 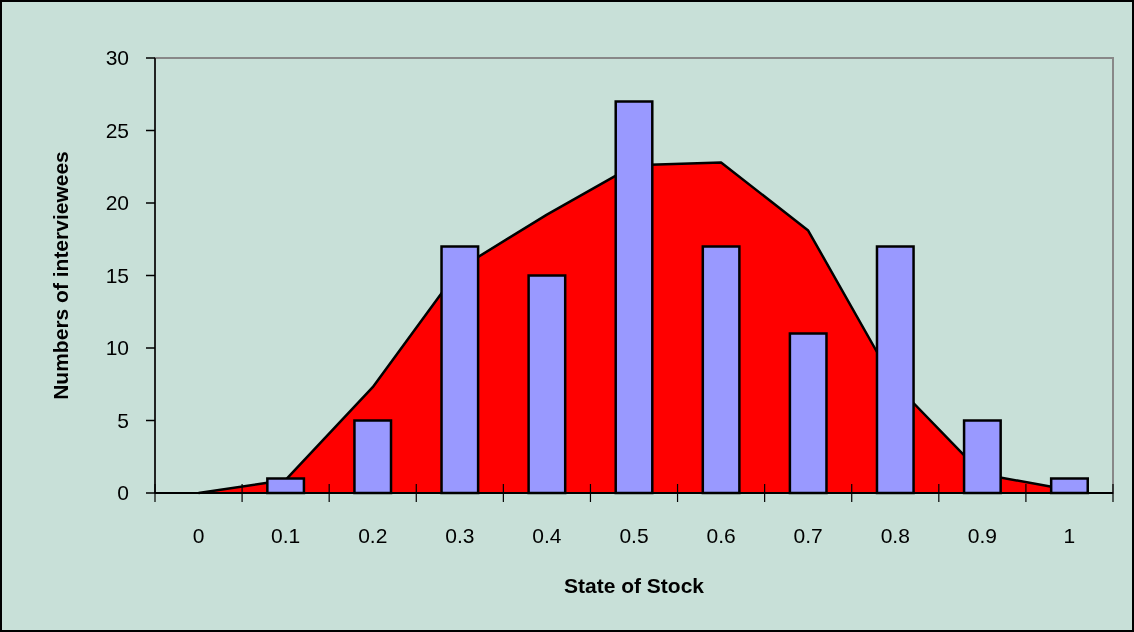 I want to click on x-tick-label: 0.9, so click(x=982, y=535).